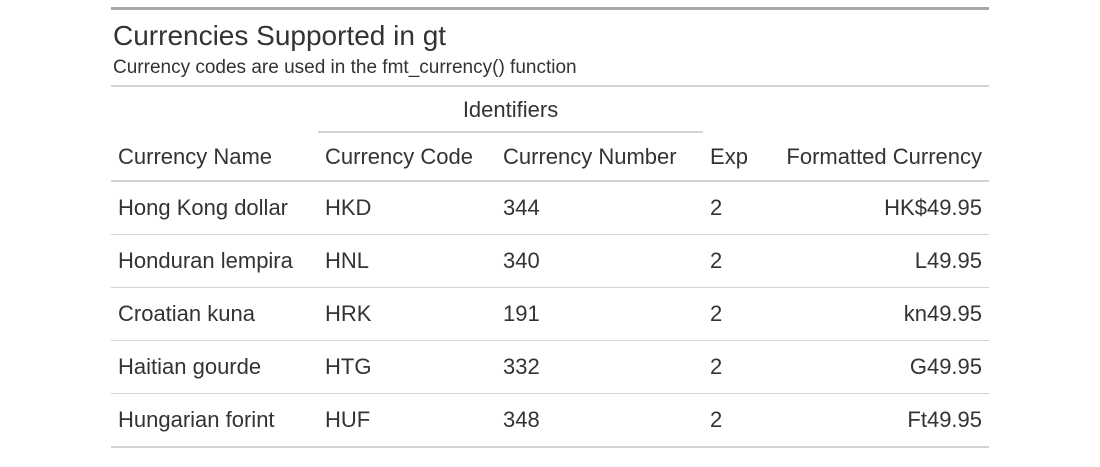 Image resolution: width=1100 pixels, height=467 pixels. What do you see at coordinates (600, 314) in the screenshot?
I see `cell-currency-number: 191` at bounding box center [600, 314].